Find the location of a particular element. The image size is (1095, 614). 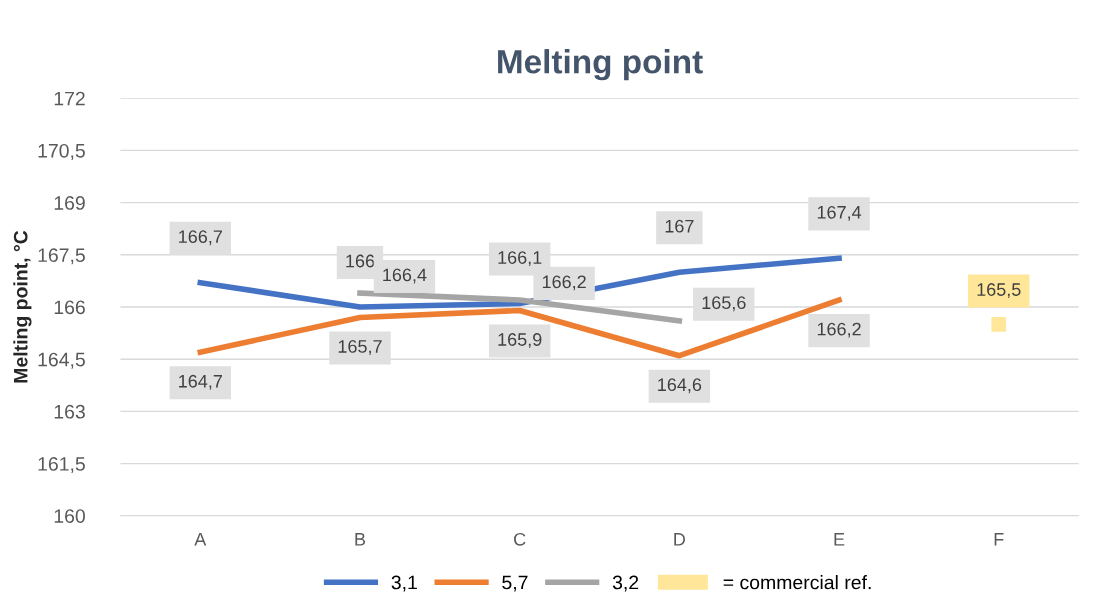

data-label: 166,4 is located at coordinates (405, 276).